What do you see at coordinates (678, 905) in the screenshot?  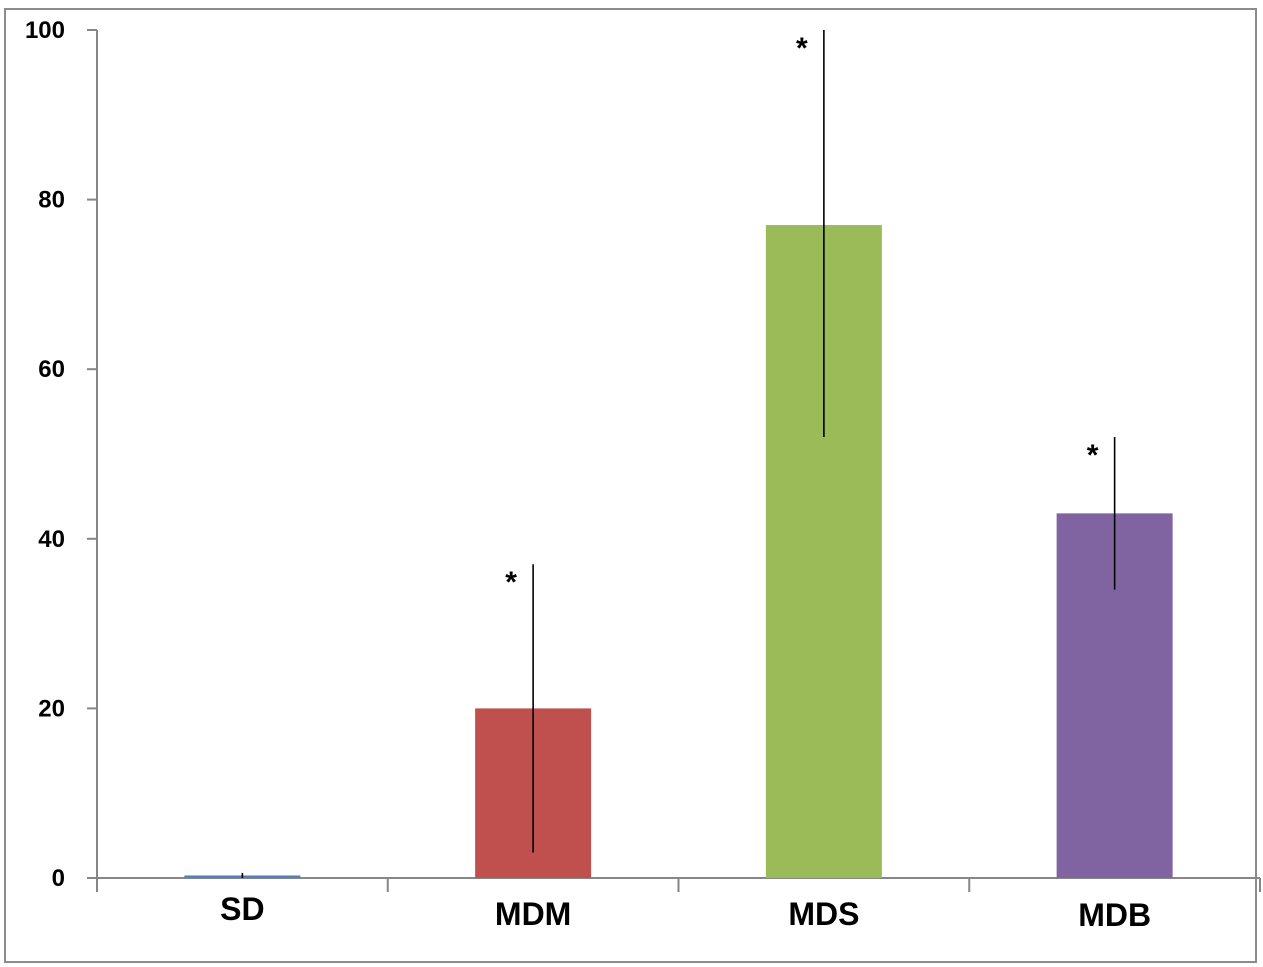 I see `x-axis: SD MDM MDS MDB` at bounding box center [678, 905].